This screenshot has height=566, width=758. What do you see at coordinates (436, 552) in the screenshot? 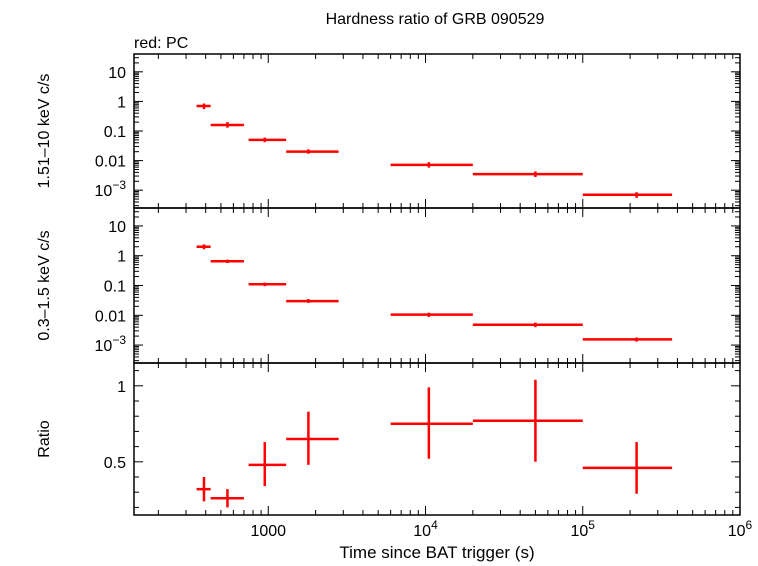
I see `x-axis-label: Time since BAT trigger (s)` at bounding box center [436, 552].